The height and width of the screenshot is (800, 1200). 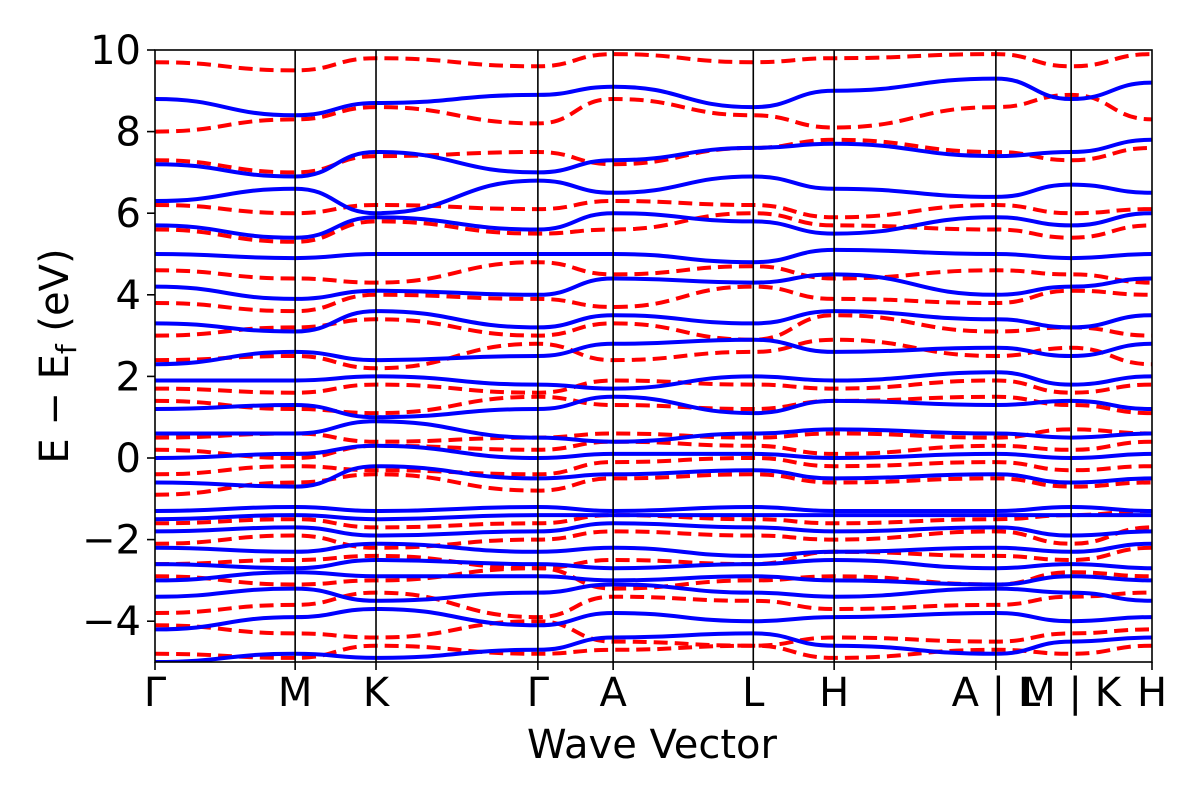 I want to click on x-axis: Γ M K Γ A L H A | LM | K H, so click(x=655, y=689).